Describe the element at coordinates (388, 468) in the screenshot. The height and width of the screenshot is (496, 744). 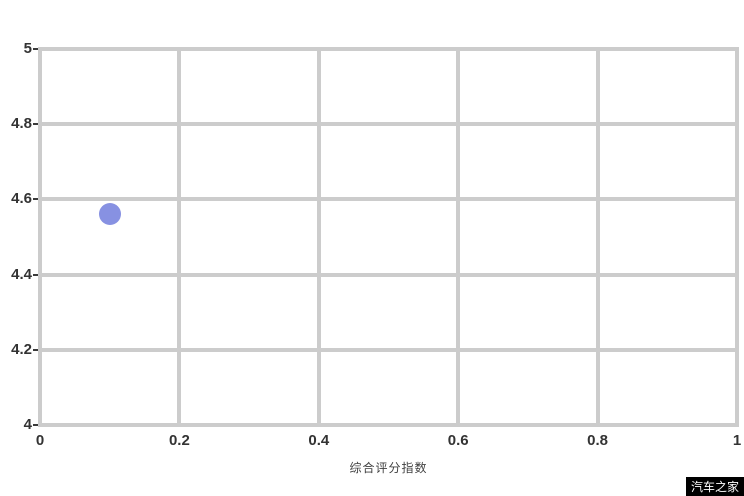
I see `x-axis-title: 综合评分指数` at that location.